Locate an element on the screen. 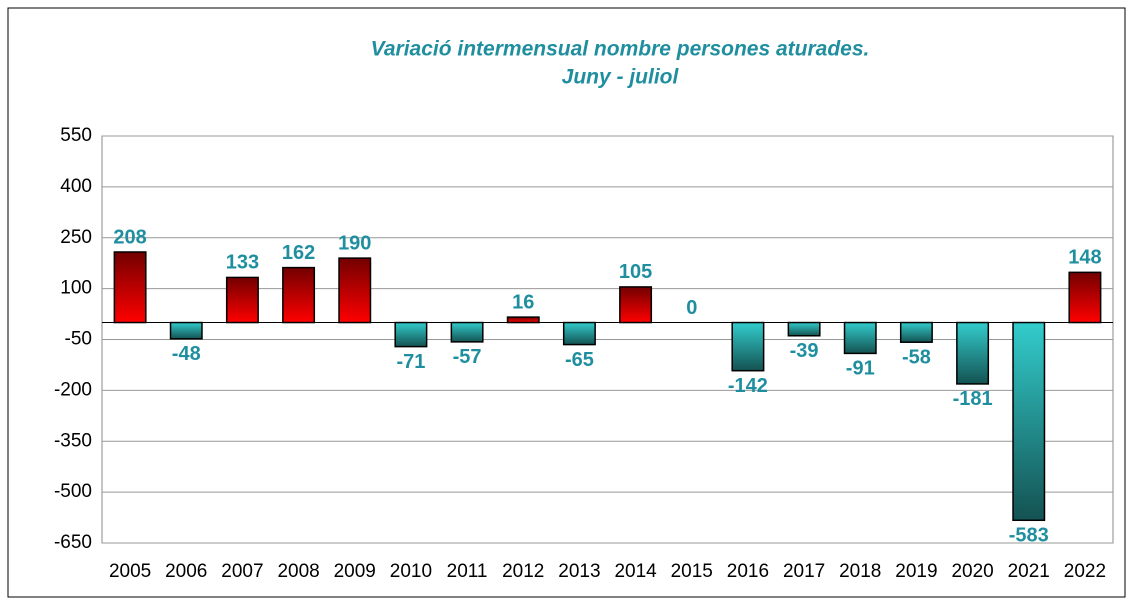 The width and height of the screenshot is (1132, 606). x-tick-label: 2019 is located at coordinates (916, 571).